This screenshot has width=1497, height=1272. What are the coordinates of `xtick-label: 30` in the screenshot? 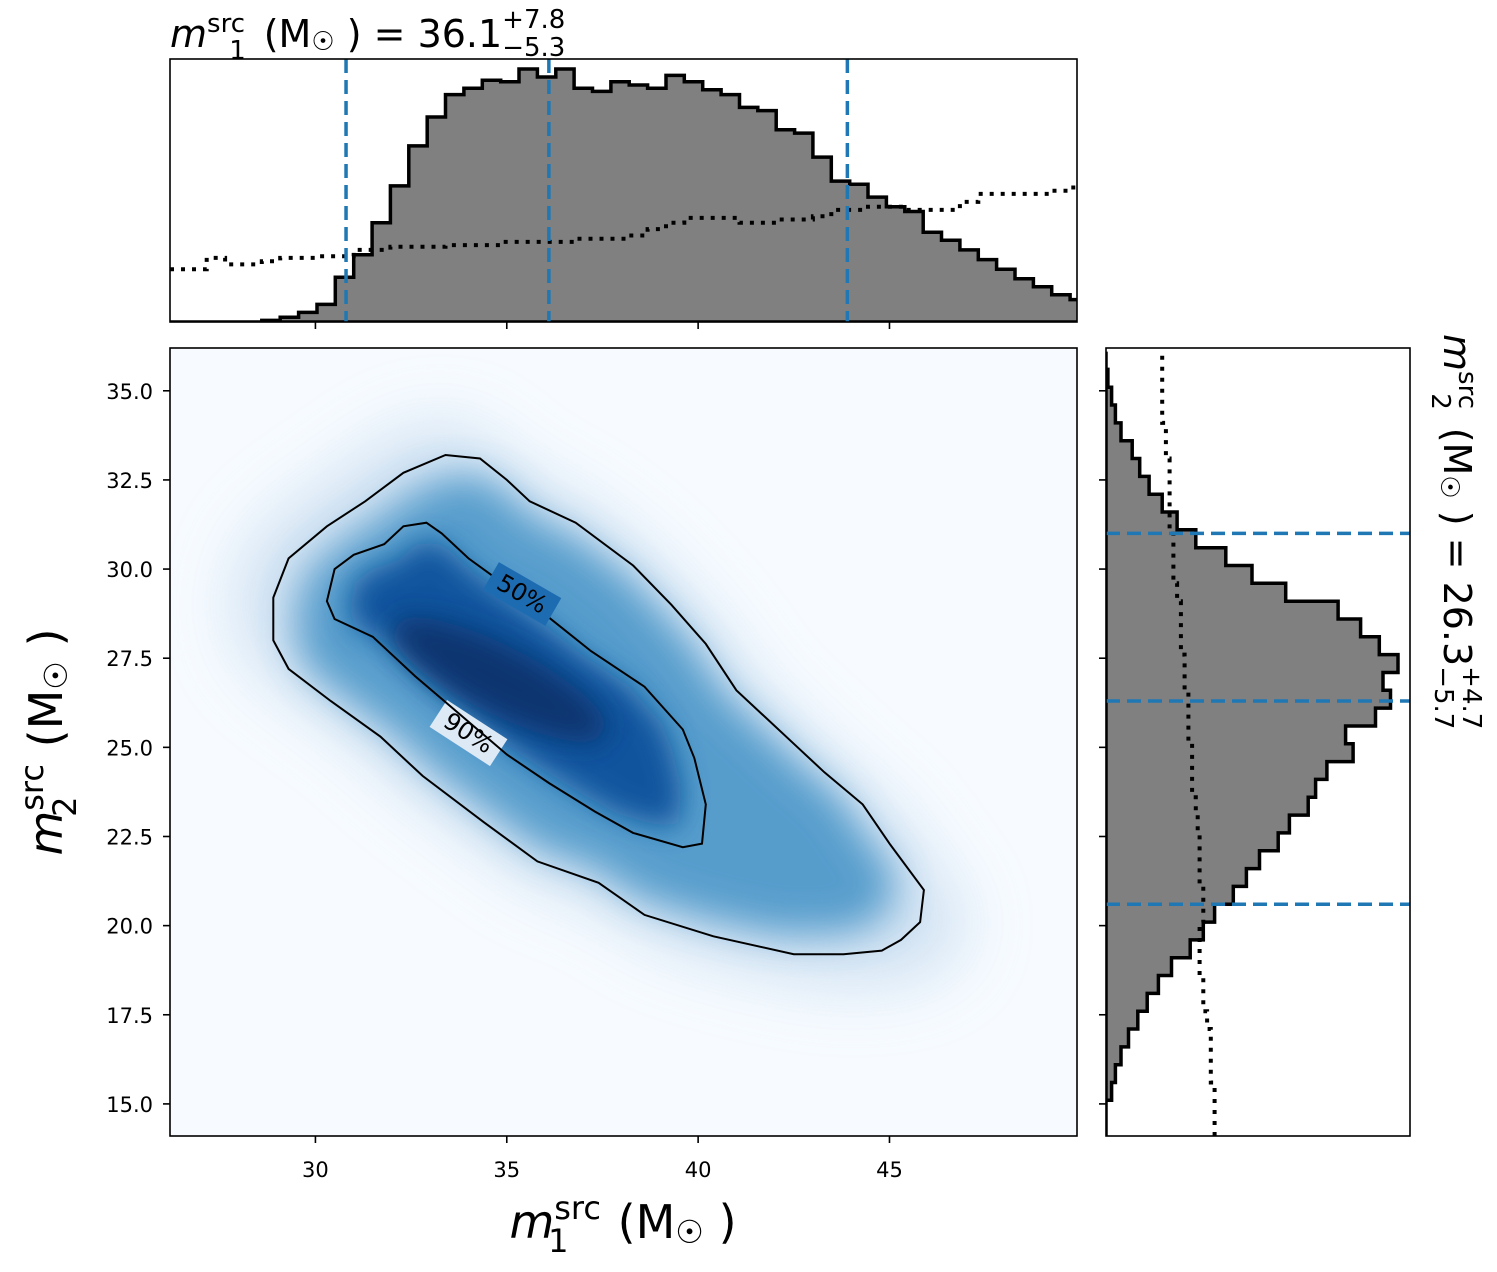 It's located at (315, 1170).